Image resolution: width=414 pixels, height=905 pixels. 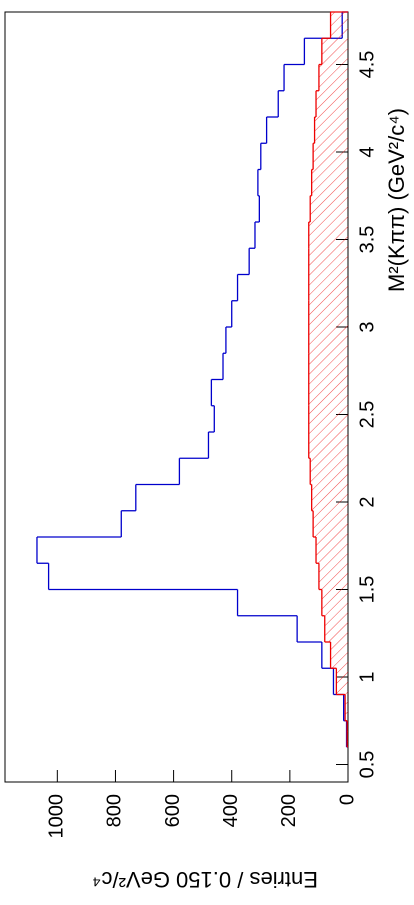 I want to click on y-tick-label: 1000, so click(x=57, y=816).